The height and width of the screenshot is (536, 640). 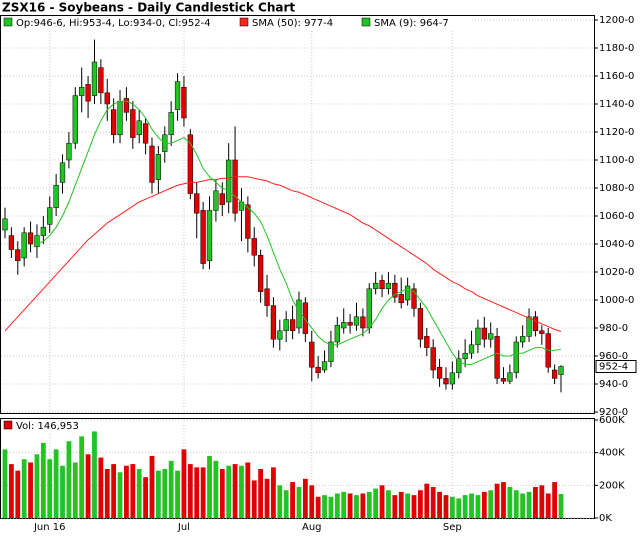 I want to click on y-tick-label: 940-0, so click(x=613, y=384).